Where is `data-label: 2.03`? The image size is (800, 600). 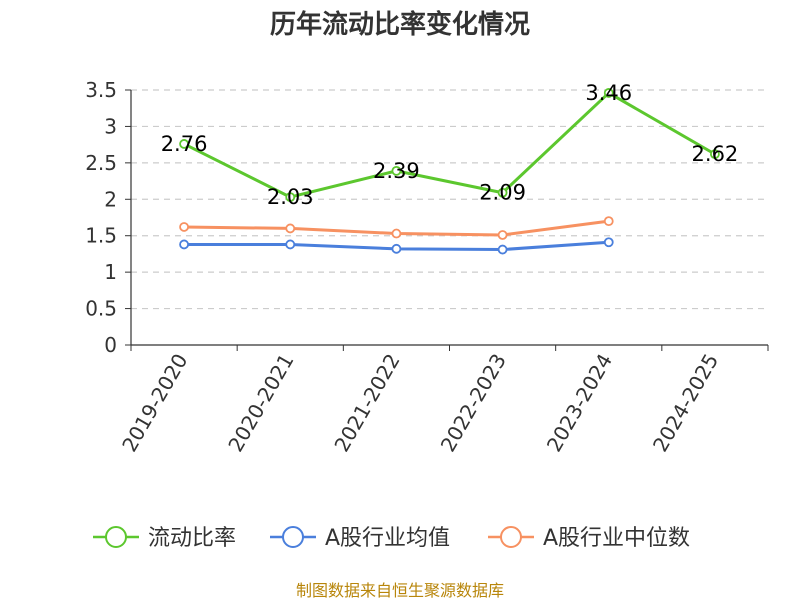 data-label: 2.03 is located at coordinates (290, 197).